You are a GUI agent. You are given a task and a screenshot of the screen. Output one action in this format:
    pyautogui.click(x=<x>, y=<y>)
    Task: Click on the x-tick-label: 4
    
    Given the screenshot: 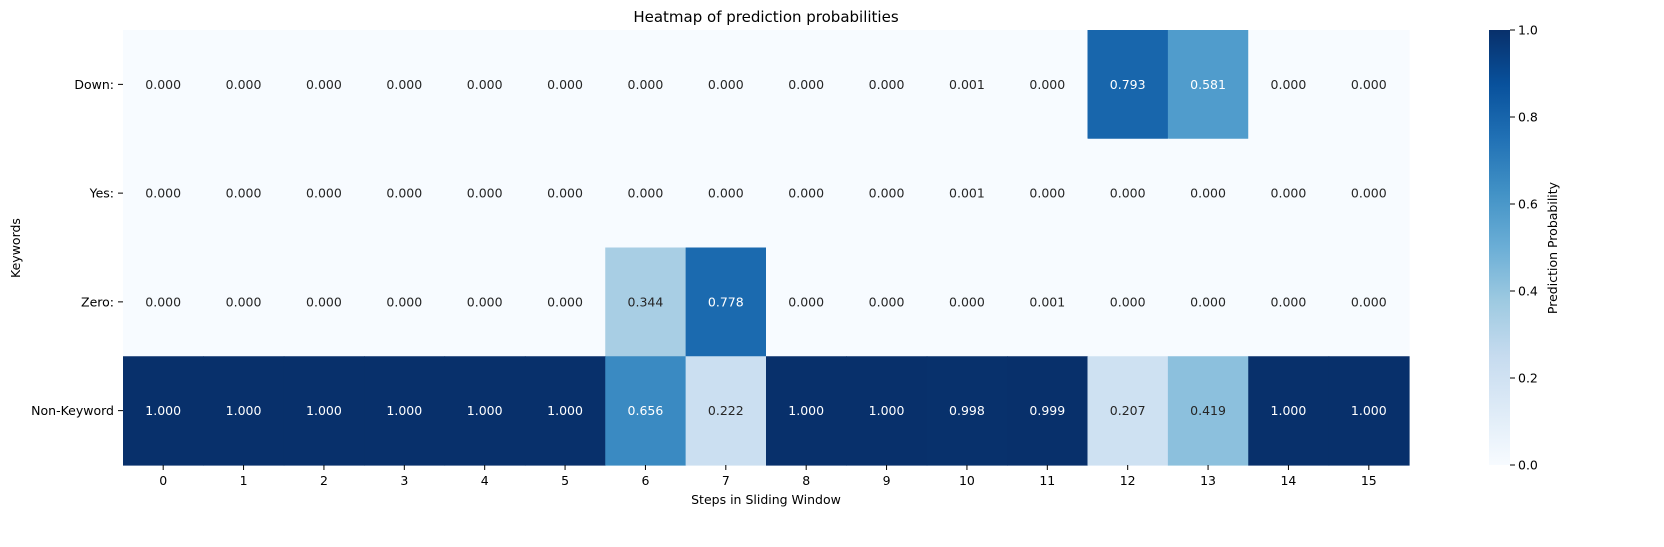 What is the action you would take?
    pyautogui.click(x=485, y=480)
    